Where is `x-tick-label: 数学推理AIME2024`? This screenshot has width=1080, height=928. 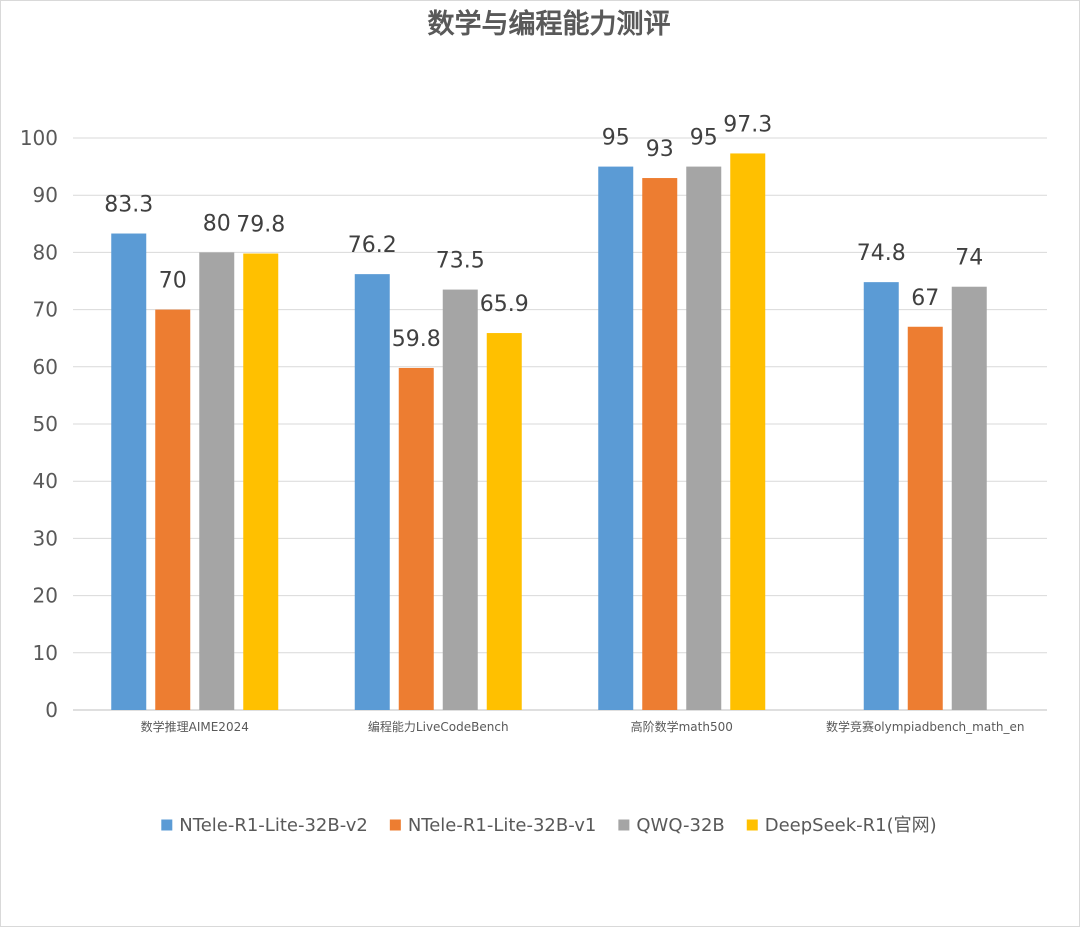
x-tick-label: 数学推理AIME2024 is located at coordinates (195, 726).